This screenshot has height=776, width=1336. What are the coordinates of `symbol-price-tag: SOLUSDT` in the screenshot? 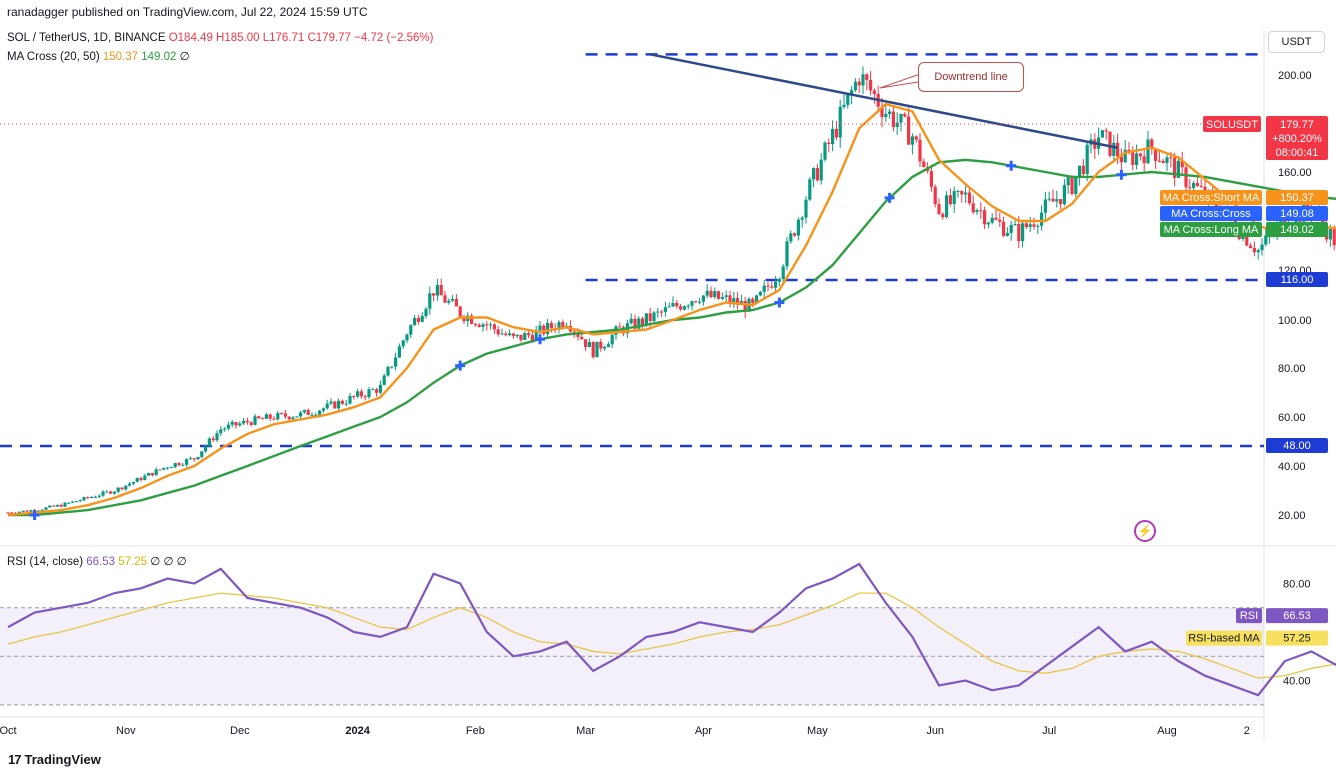 It's located at (1232, 125).